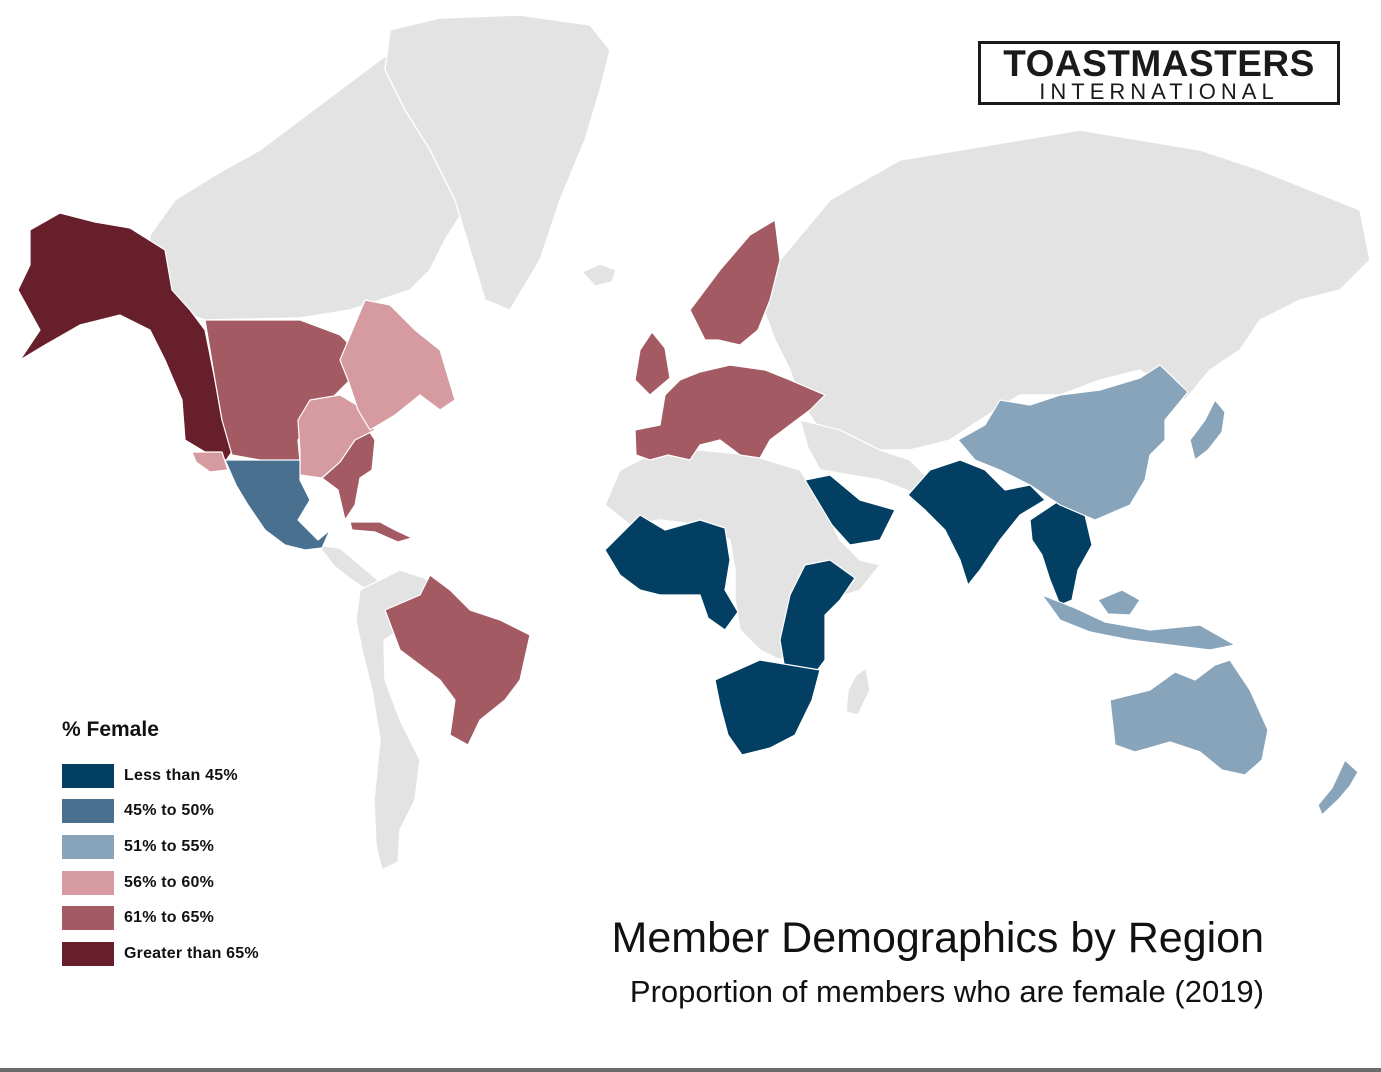 This screenshot has width=1381, height=1072. What do you see at coordinates (652, 363) in the screenshot?
I see `region-uk-ireland` at bounding box center [652, 363].